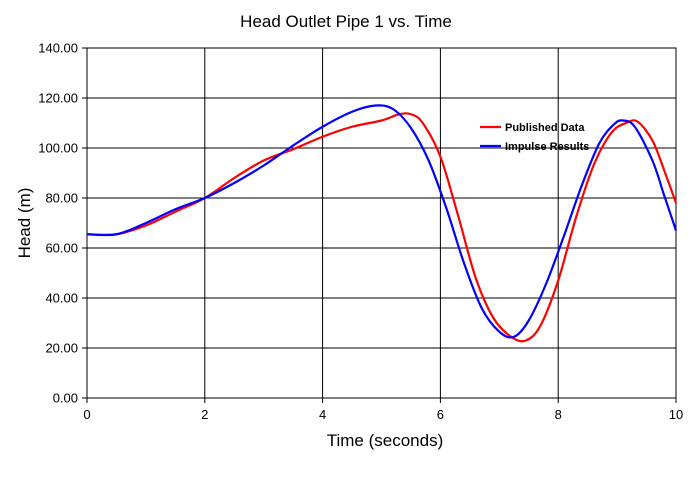  What do you see at coordinates (383, 410) in the screenshot?
I see `x-axis-ticks: 0 2 4 6 8 10` at bounding box center [383, 410].